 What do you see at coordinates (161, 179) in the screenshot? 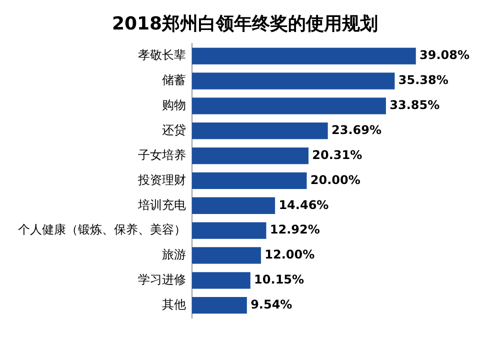
I see `y-tick-label: 投资理财` at bounding box center [161, 179].